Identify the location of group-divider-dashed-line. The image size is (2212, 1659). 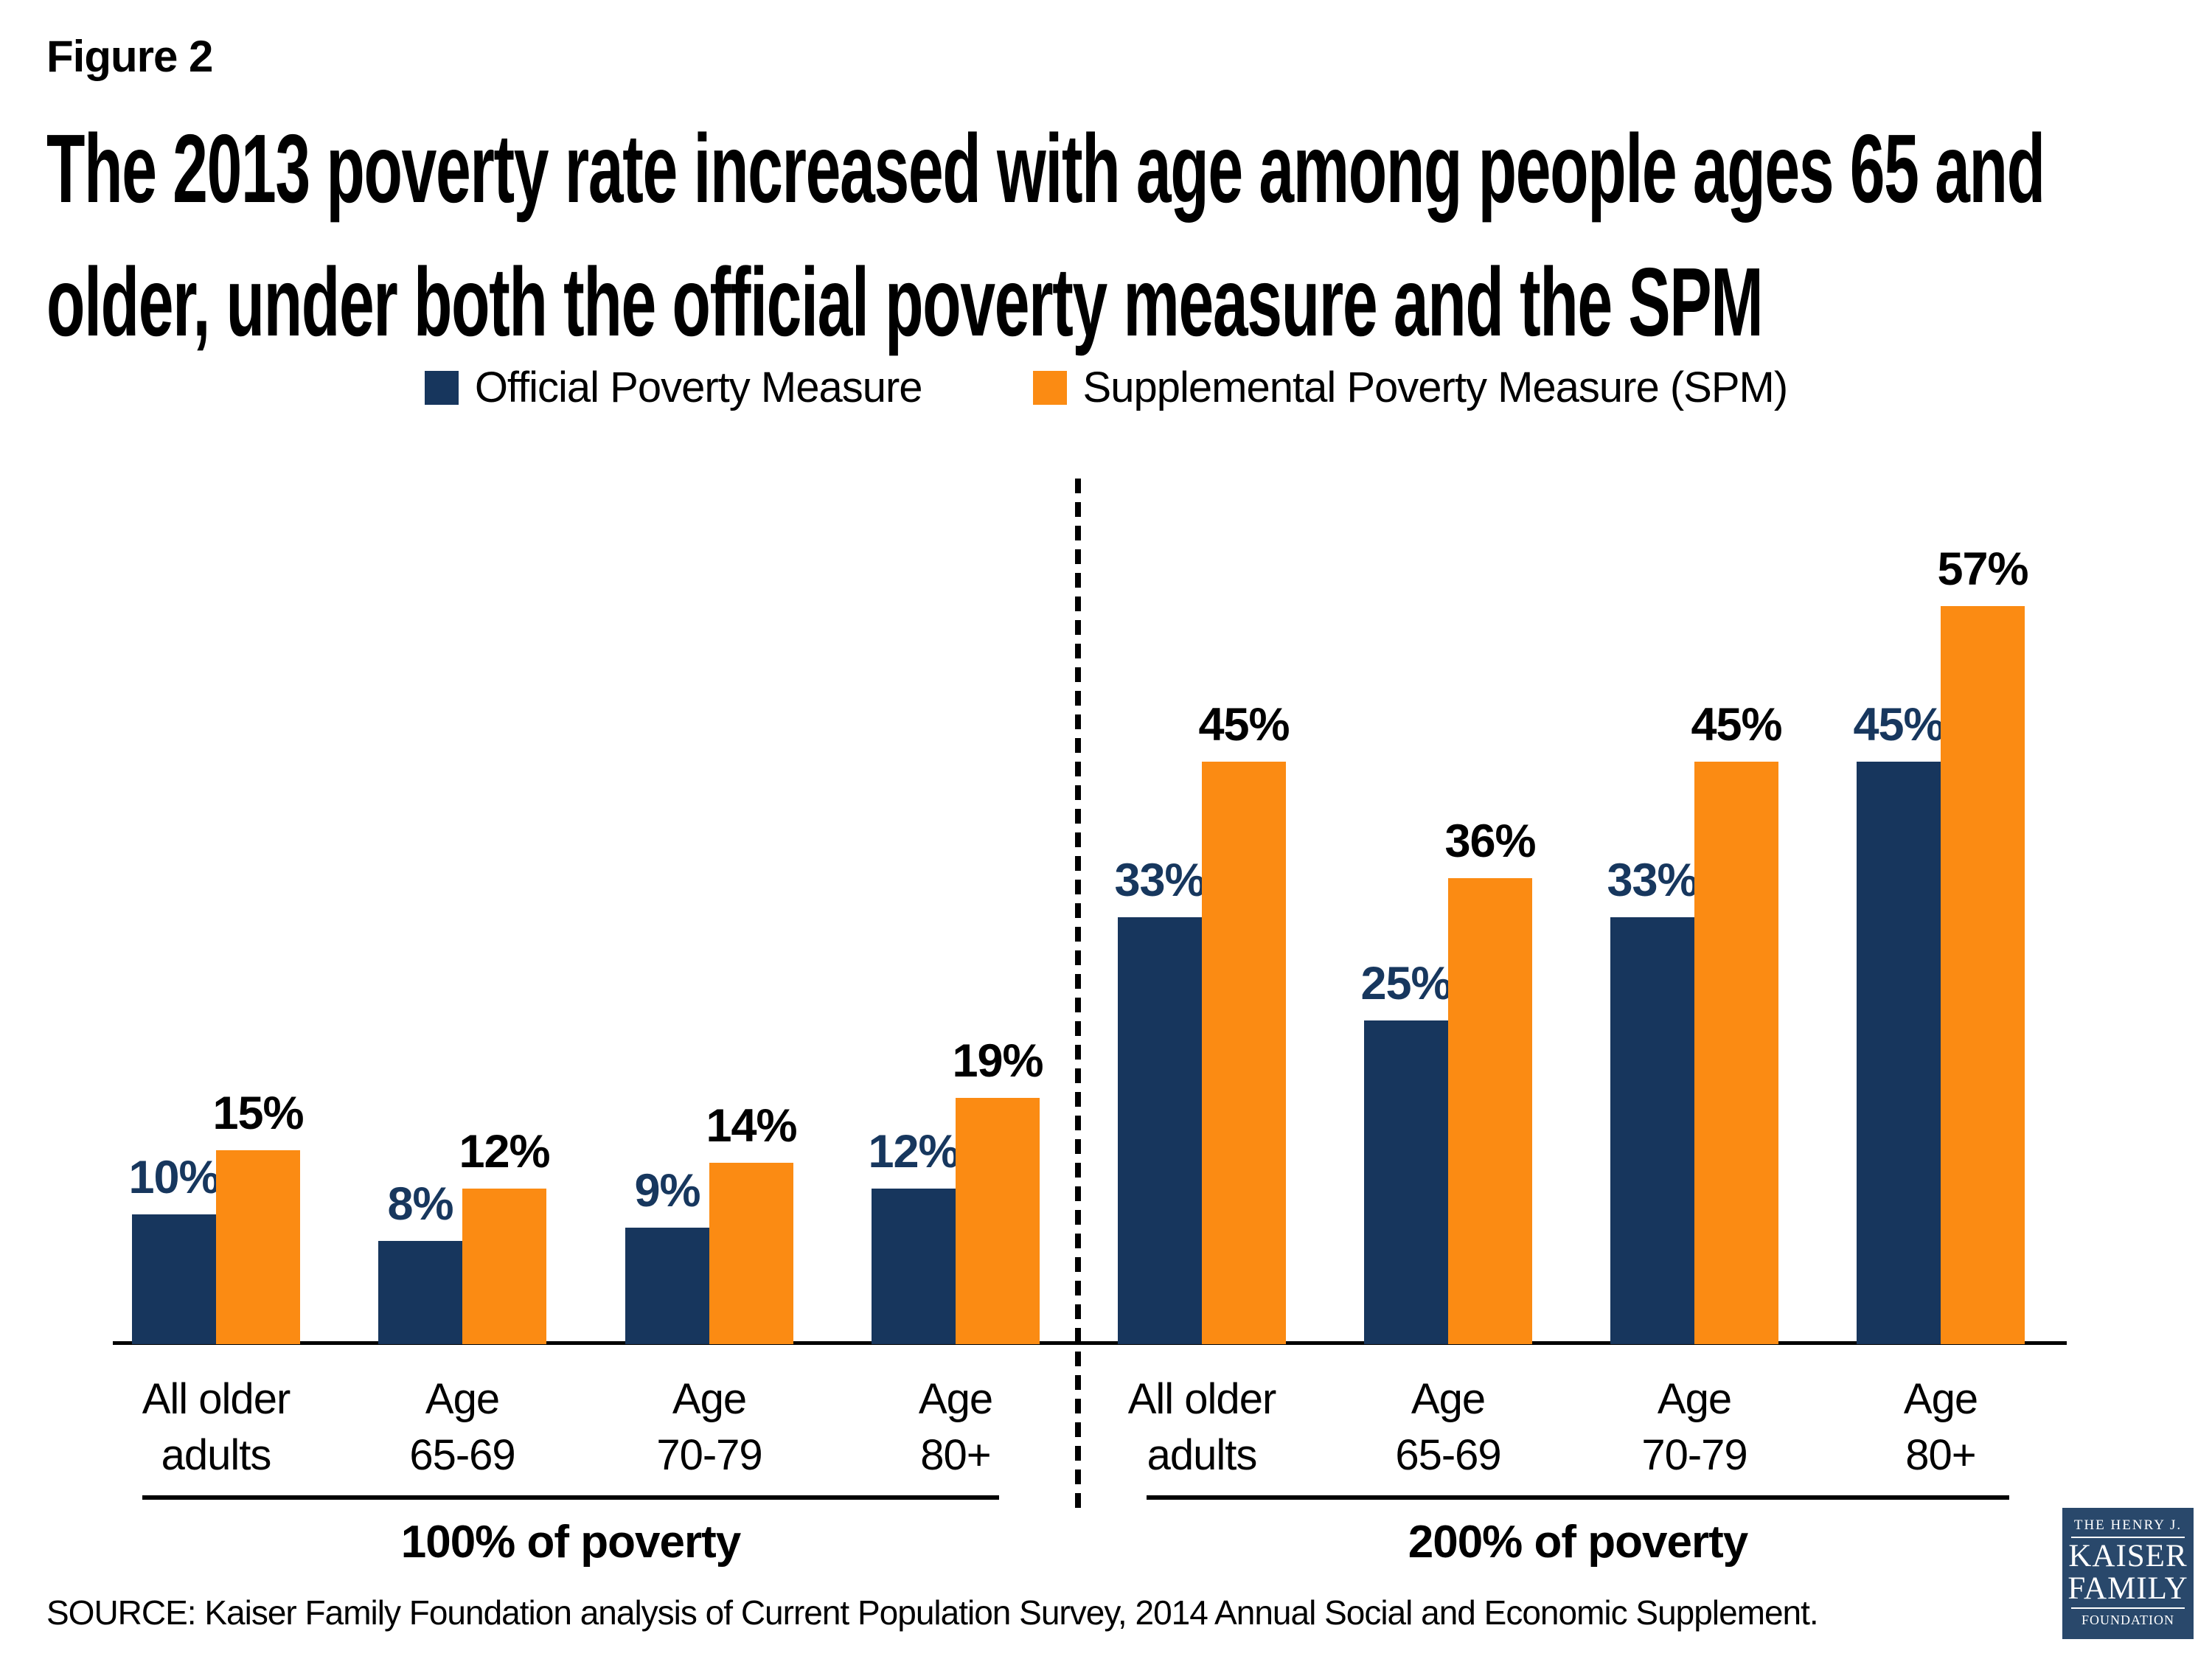
(1078, 996).